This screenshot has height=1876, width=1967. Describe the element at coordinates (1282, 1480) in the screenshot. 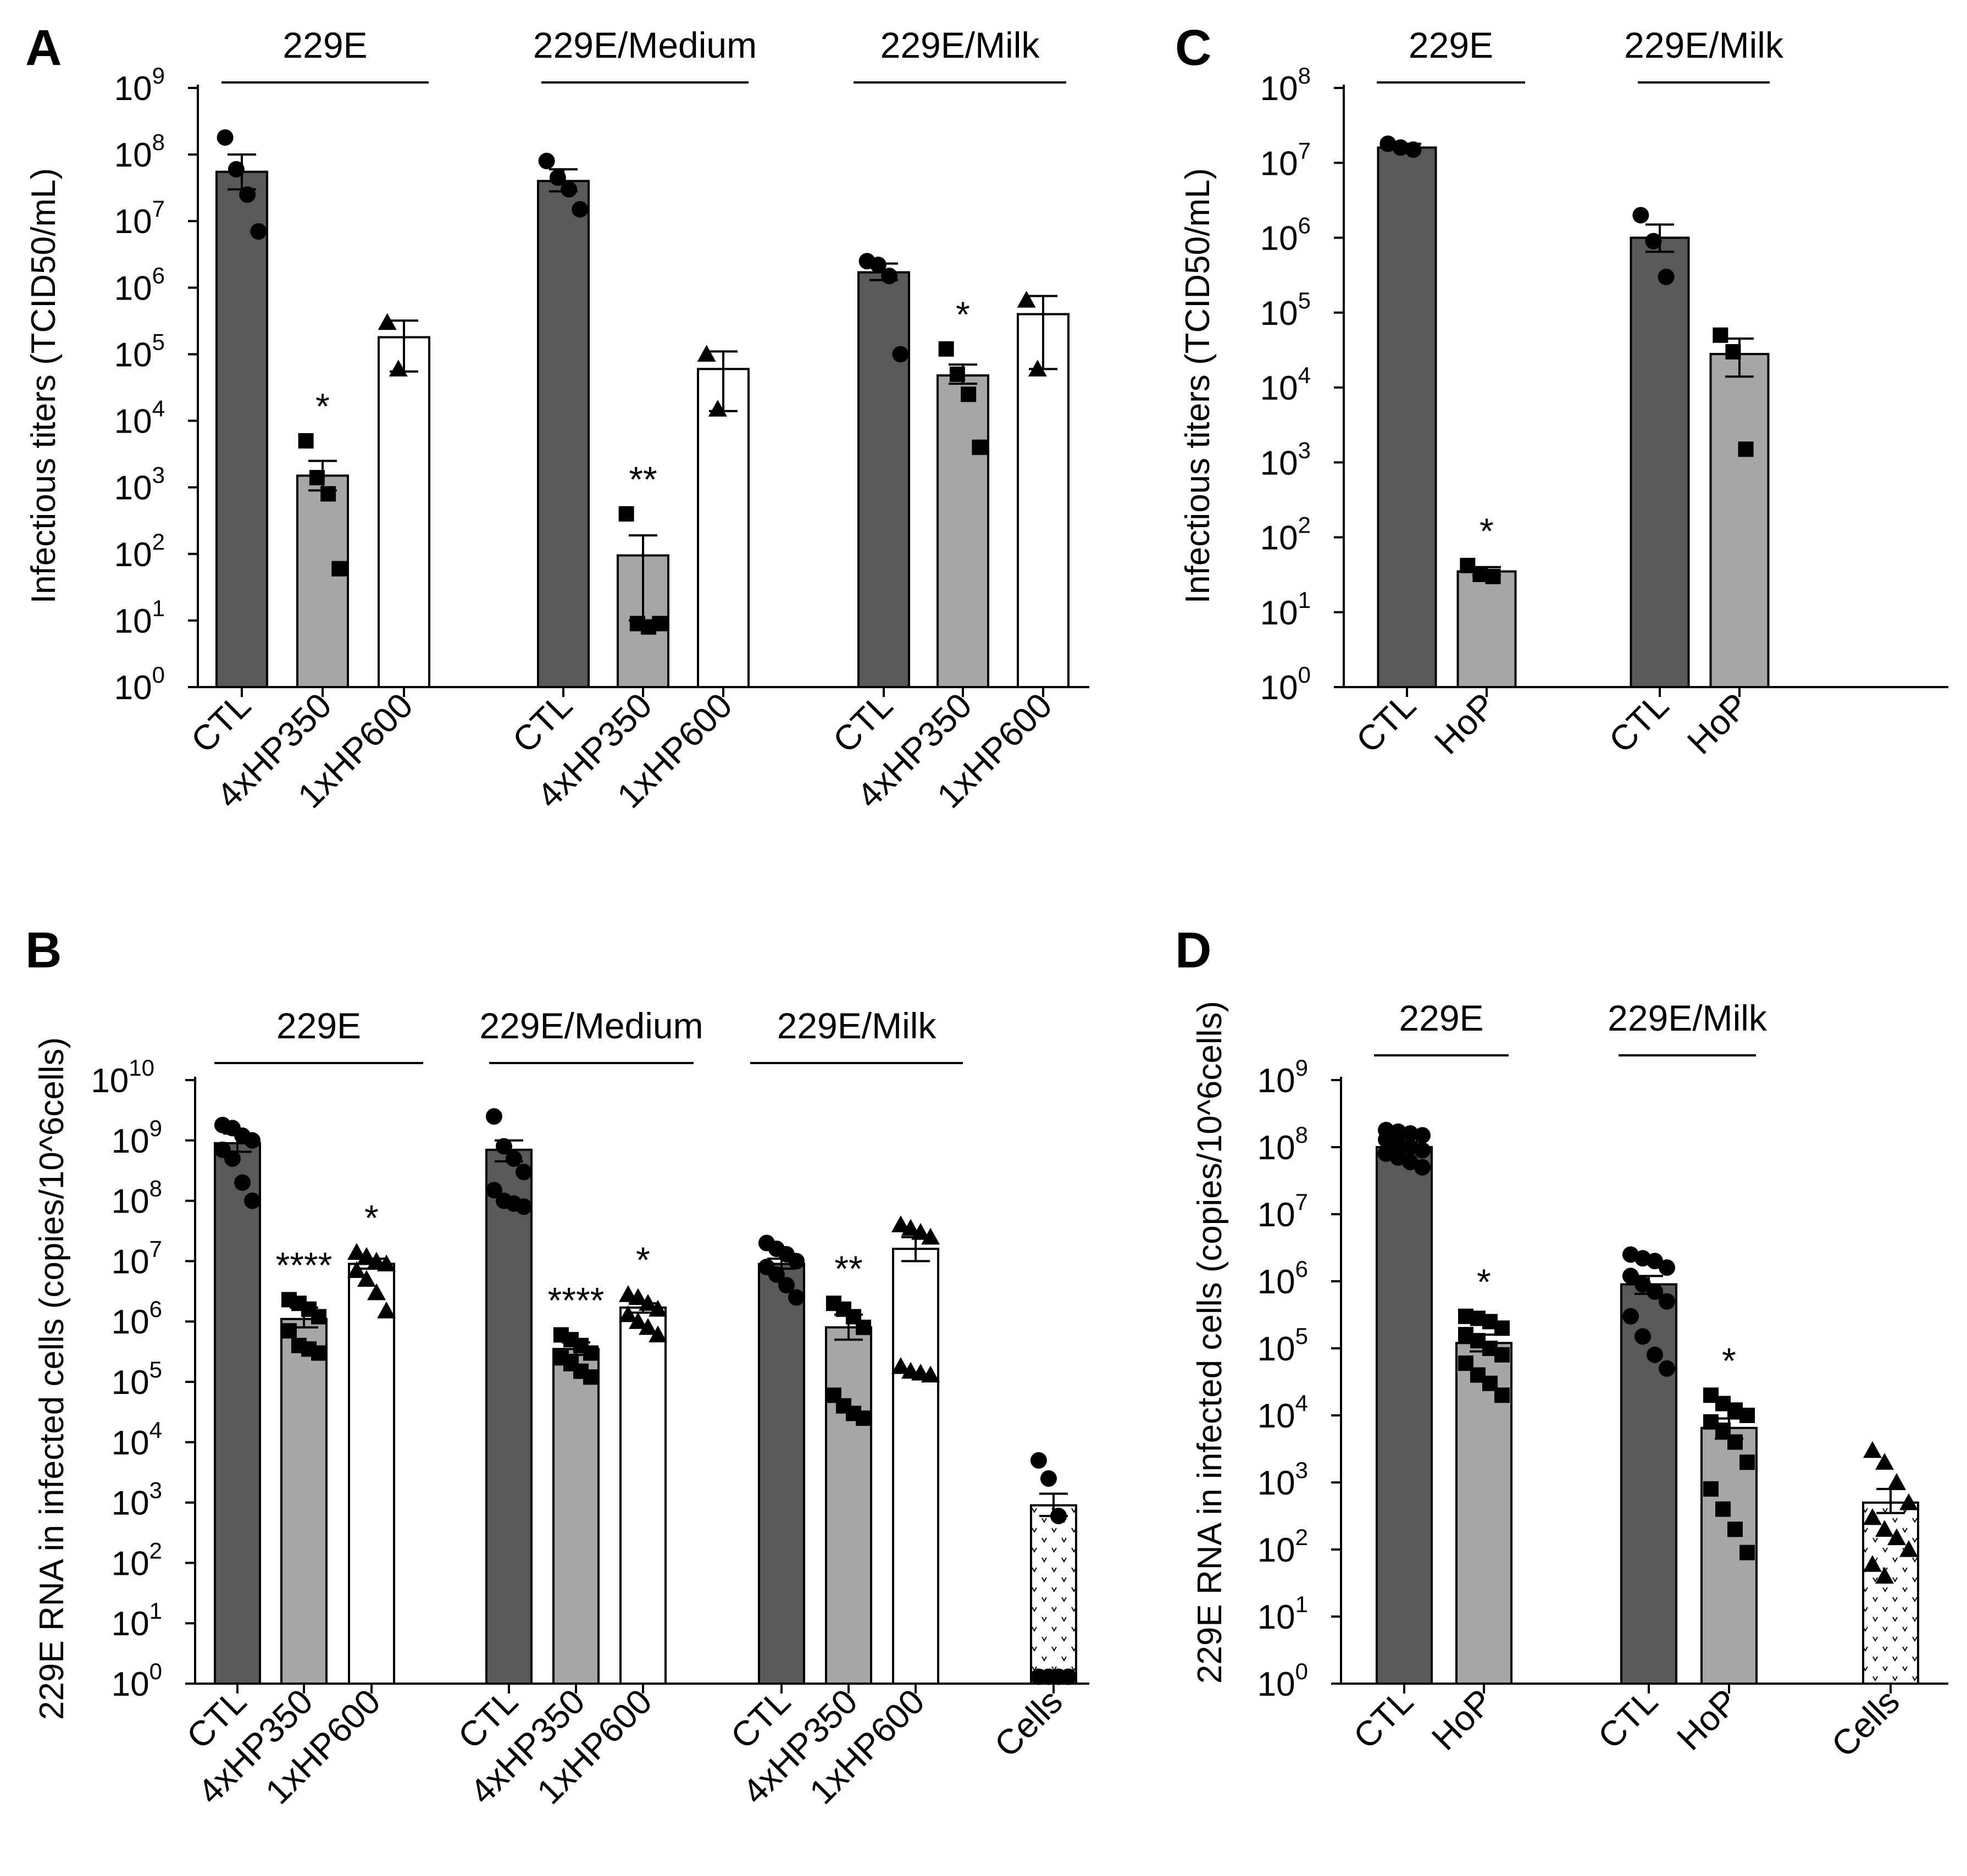

I see `y-tick-label: 10³` at that location.